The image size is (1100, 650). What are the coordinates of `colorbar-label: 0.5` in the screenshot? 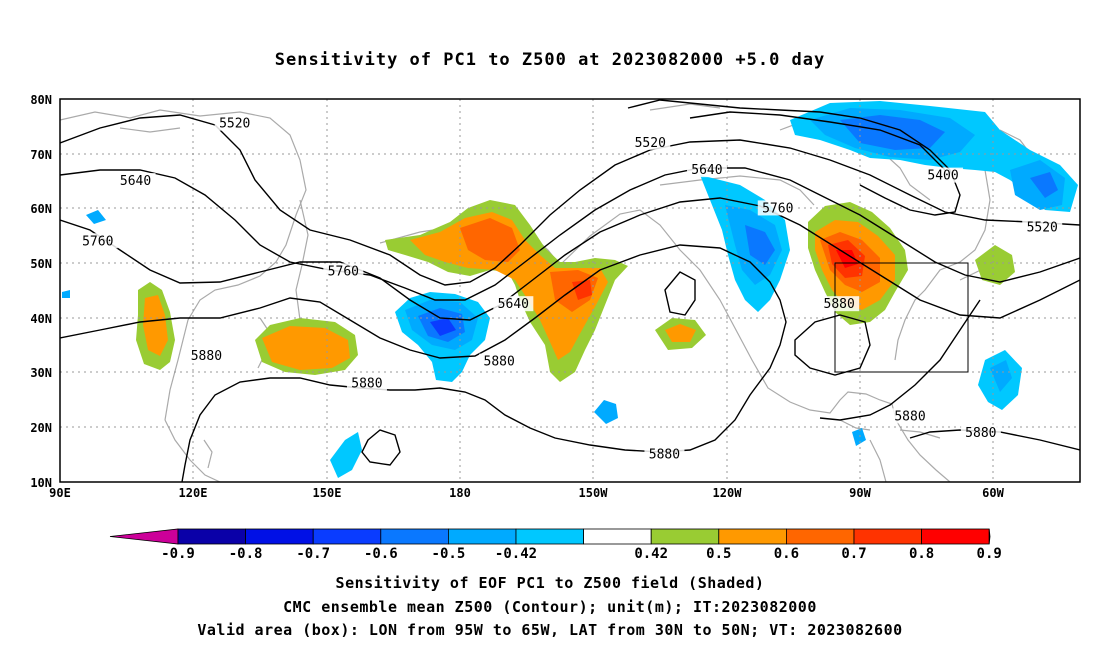 It's located at (718, 554).